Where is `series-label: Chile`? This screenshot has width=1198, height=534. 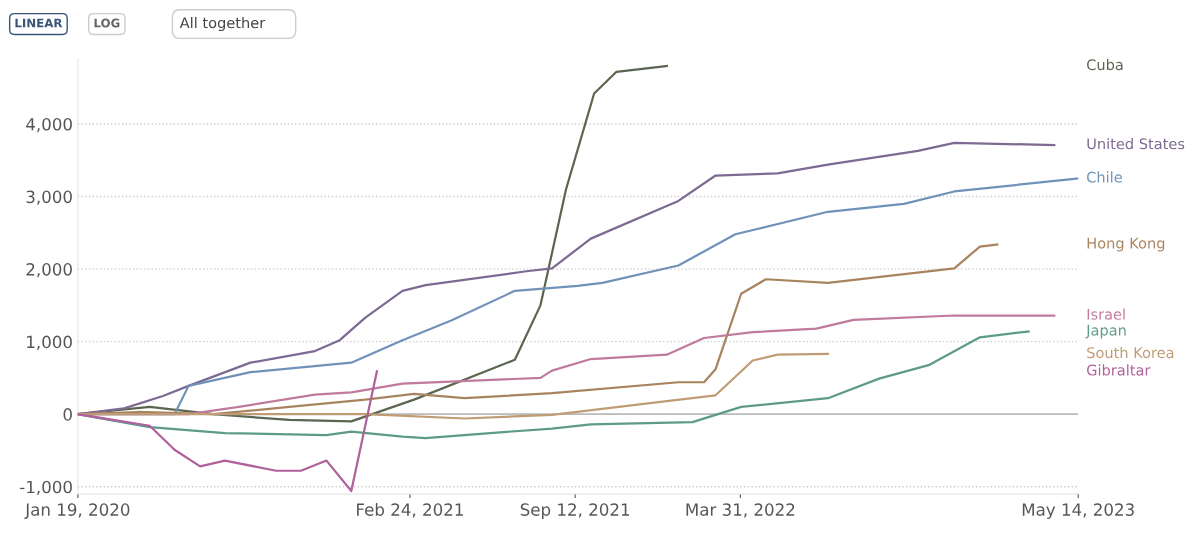 series-label: Chile is located at coordinates (1104, 177).